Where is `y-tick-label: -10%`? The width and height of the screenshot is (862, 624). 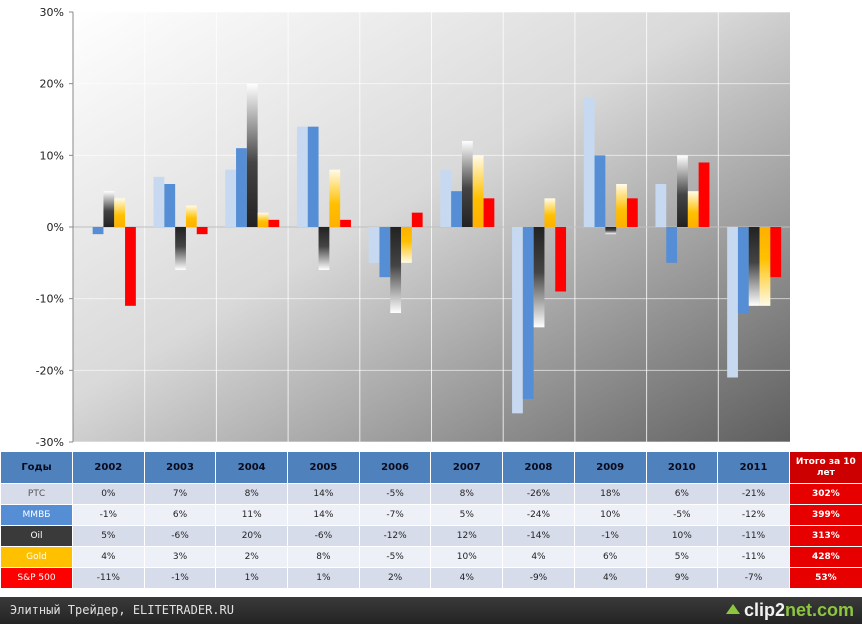
y-tick-label: -10% is located at coordinates (50, 299).